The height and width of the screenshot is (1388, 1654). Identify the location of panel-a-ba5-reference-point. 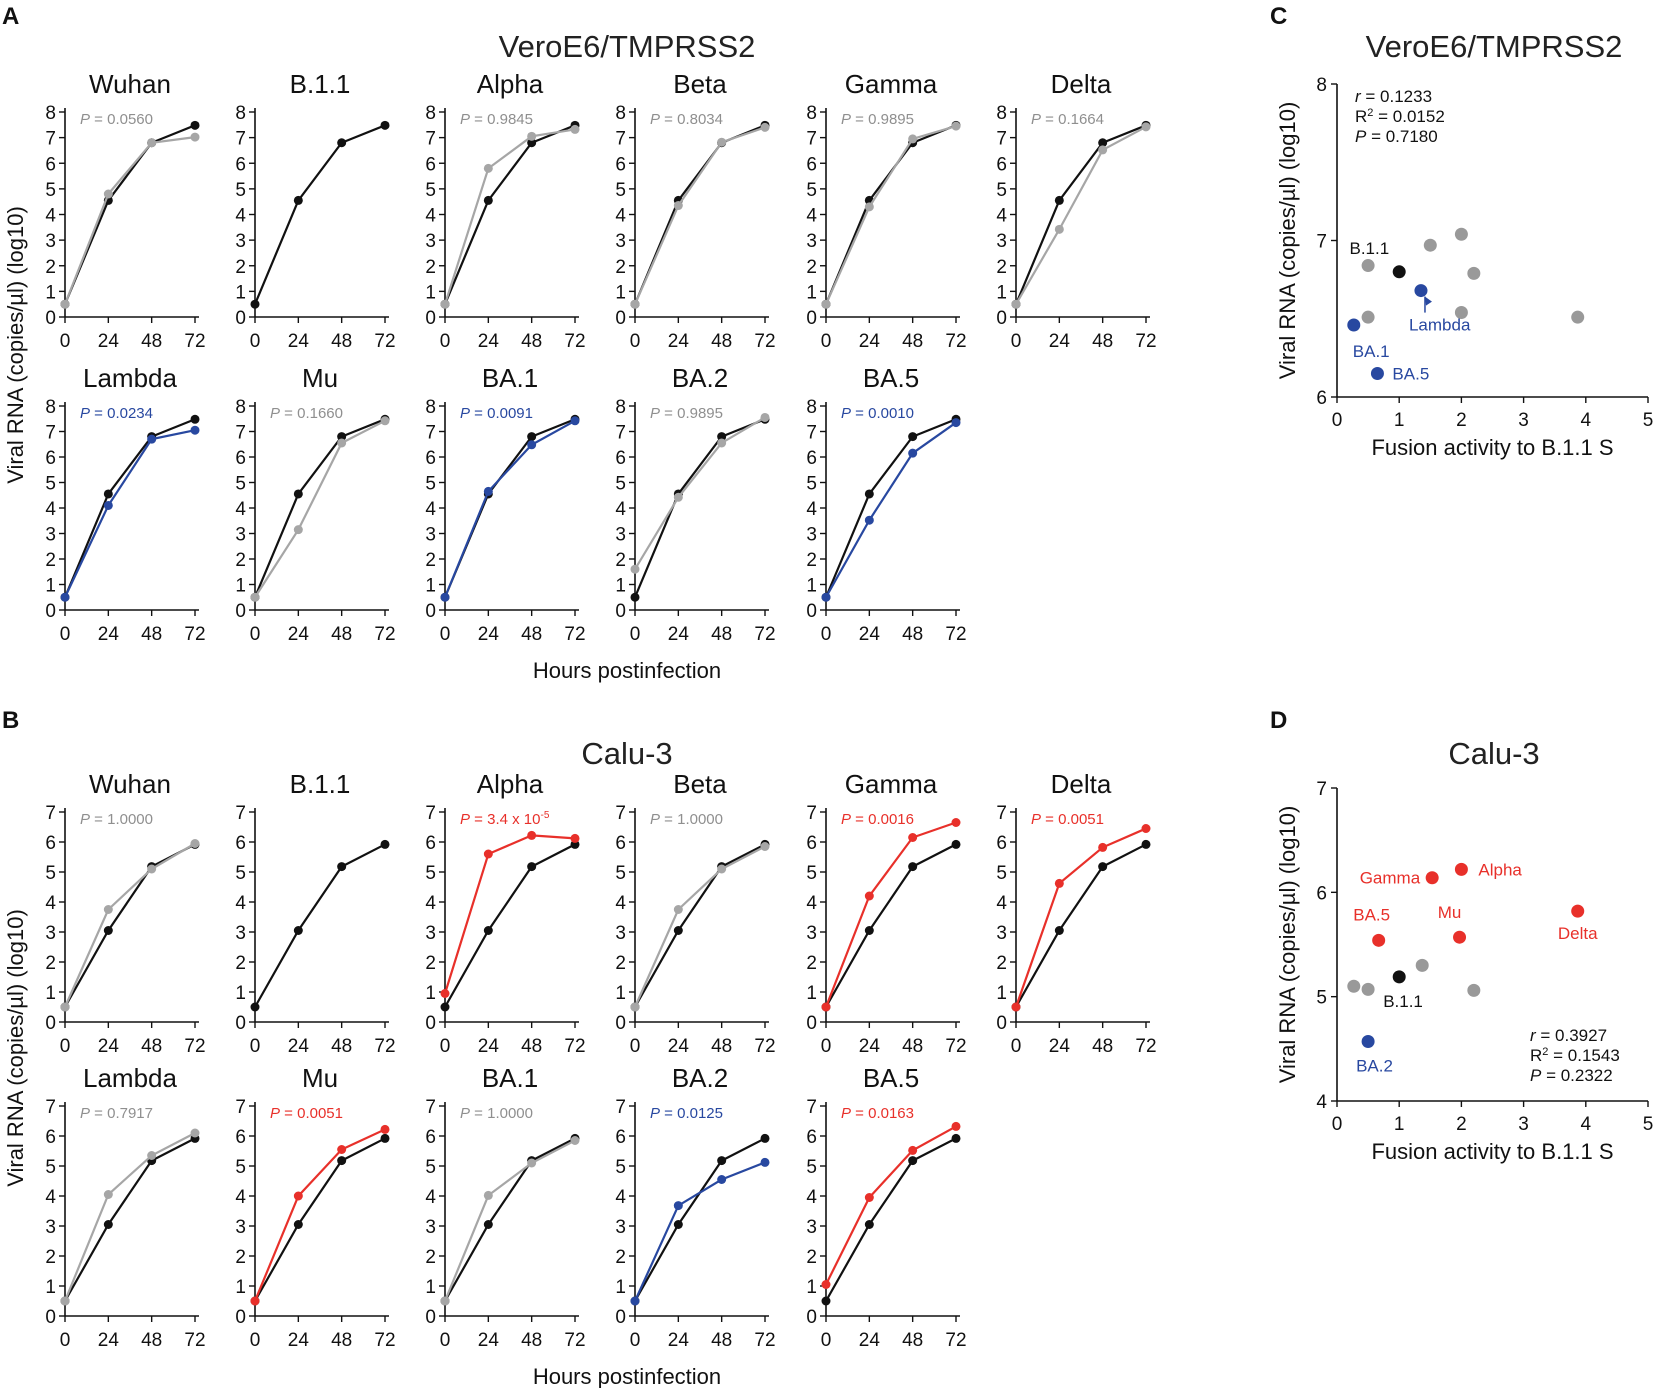
(869, 494).